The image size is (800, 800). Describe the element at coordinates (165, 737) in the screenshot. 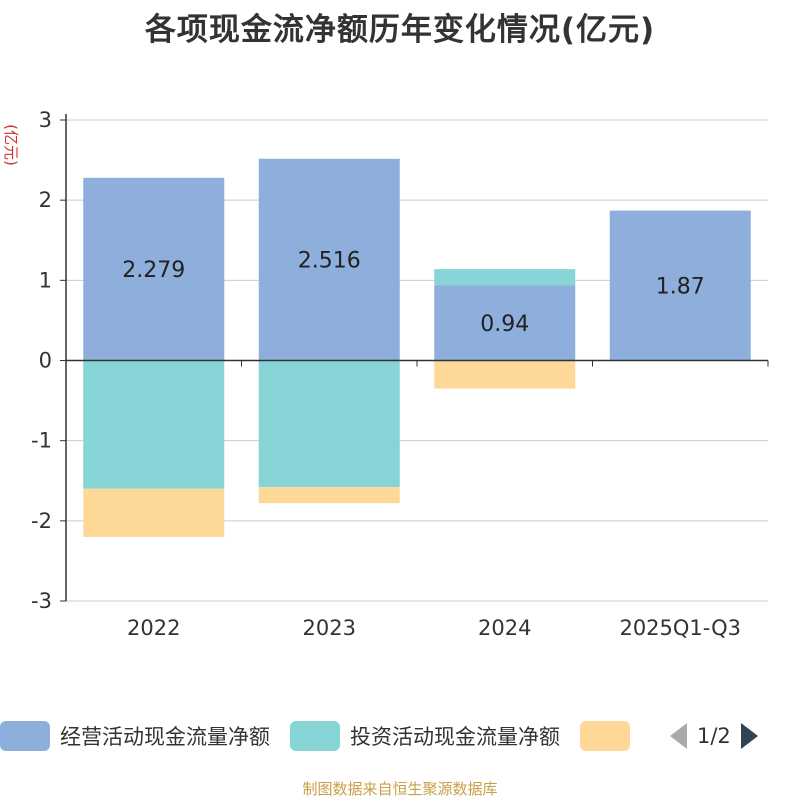

I see `legend-label-operating: 经营活动现金流量净额` at that location.